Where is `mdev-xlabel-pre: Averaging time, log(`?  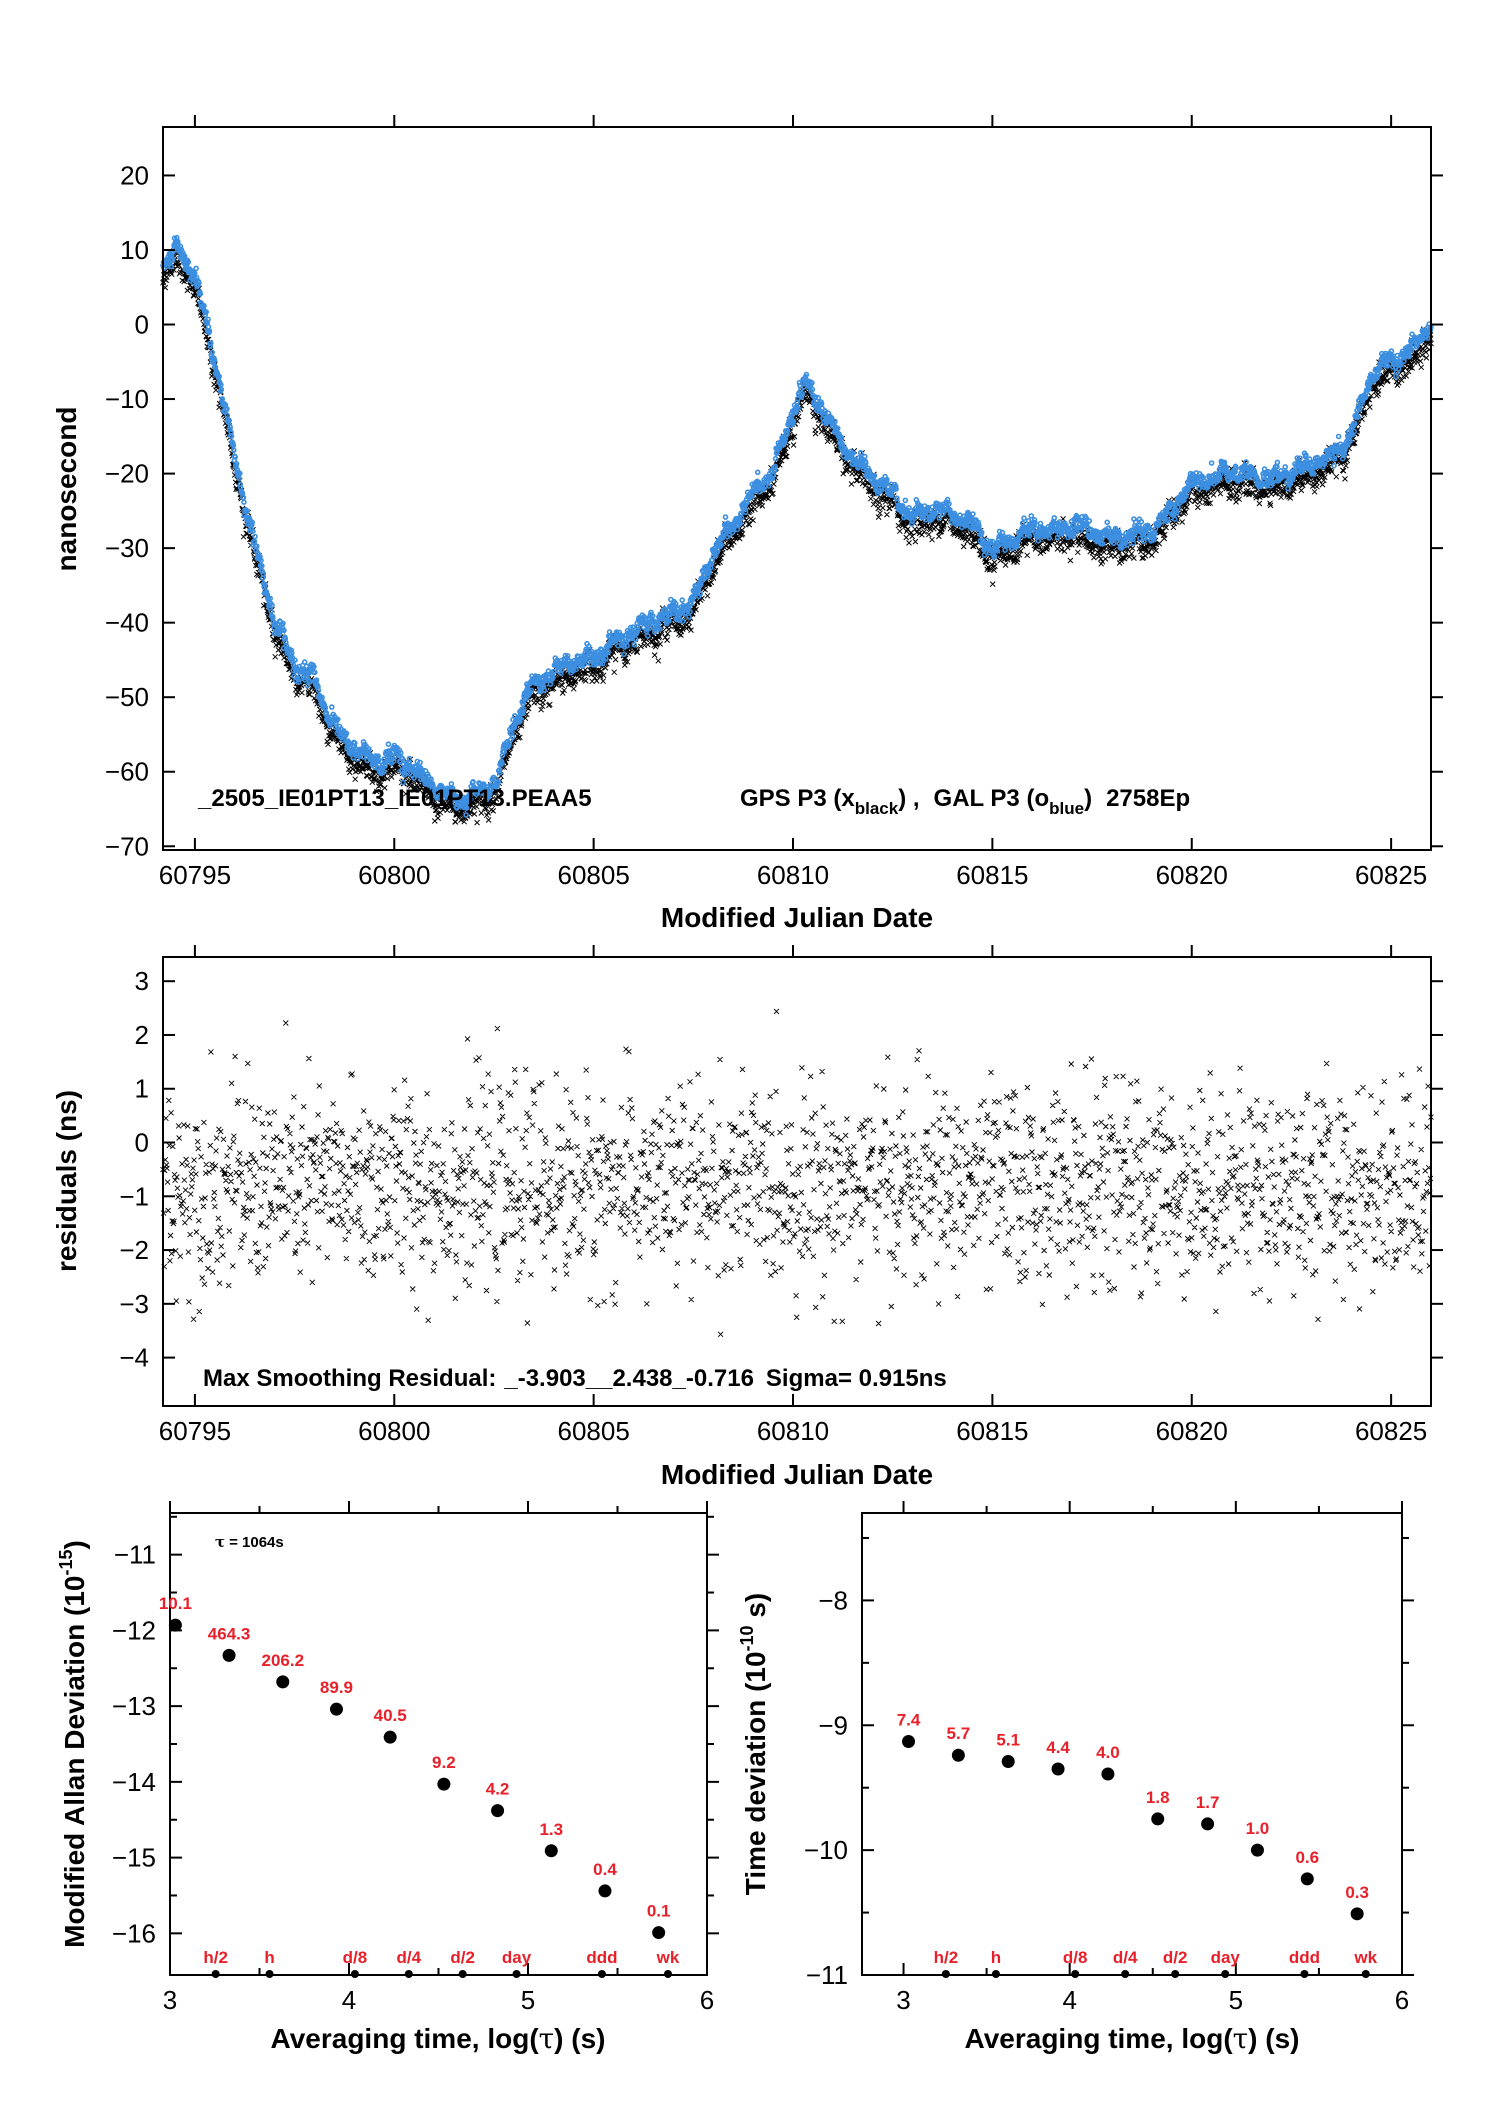 mdev-xlabel-pre: Averaging time, log( is located at coordinates (405, 2038).